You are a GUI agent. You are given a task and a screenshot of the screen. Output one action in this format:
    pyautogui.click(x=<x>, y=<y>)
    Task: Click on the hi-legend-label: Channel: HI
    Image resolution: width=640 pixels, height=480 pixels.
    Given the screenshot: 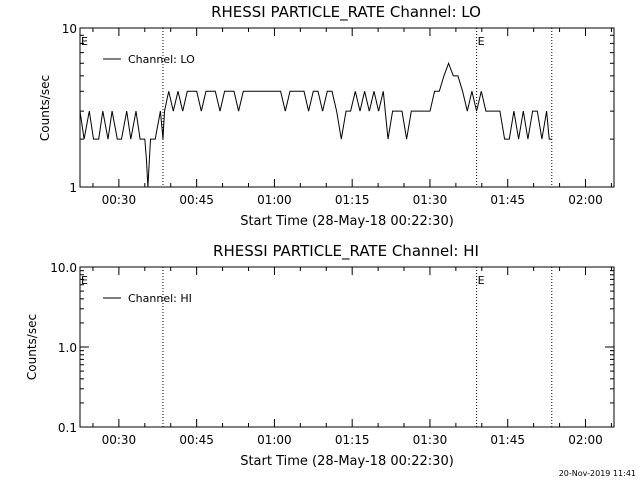 What is the action you would take?
    pyautogui.click(x=160, y=298)
    